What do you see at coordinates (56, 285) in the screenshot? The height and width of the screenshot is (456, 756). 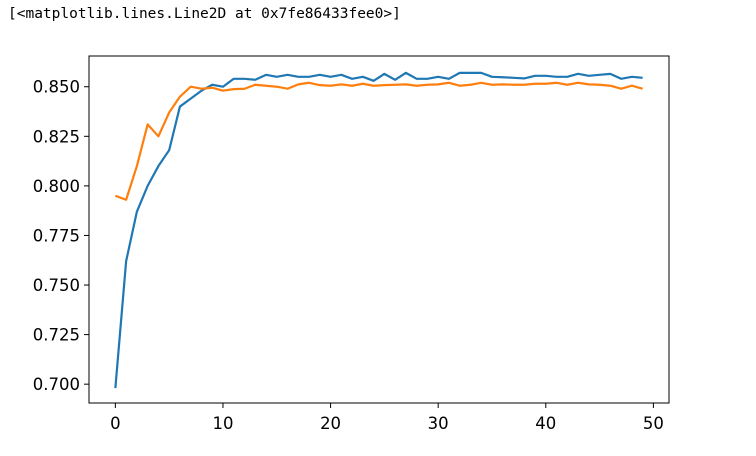 I see `y-tick-label: 0.750` at bounding box center [56, 285].